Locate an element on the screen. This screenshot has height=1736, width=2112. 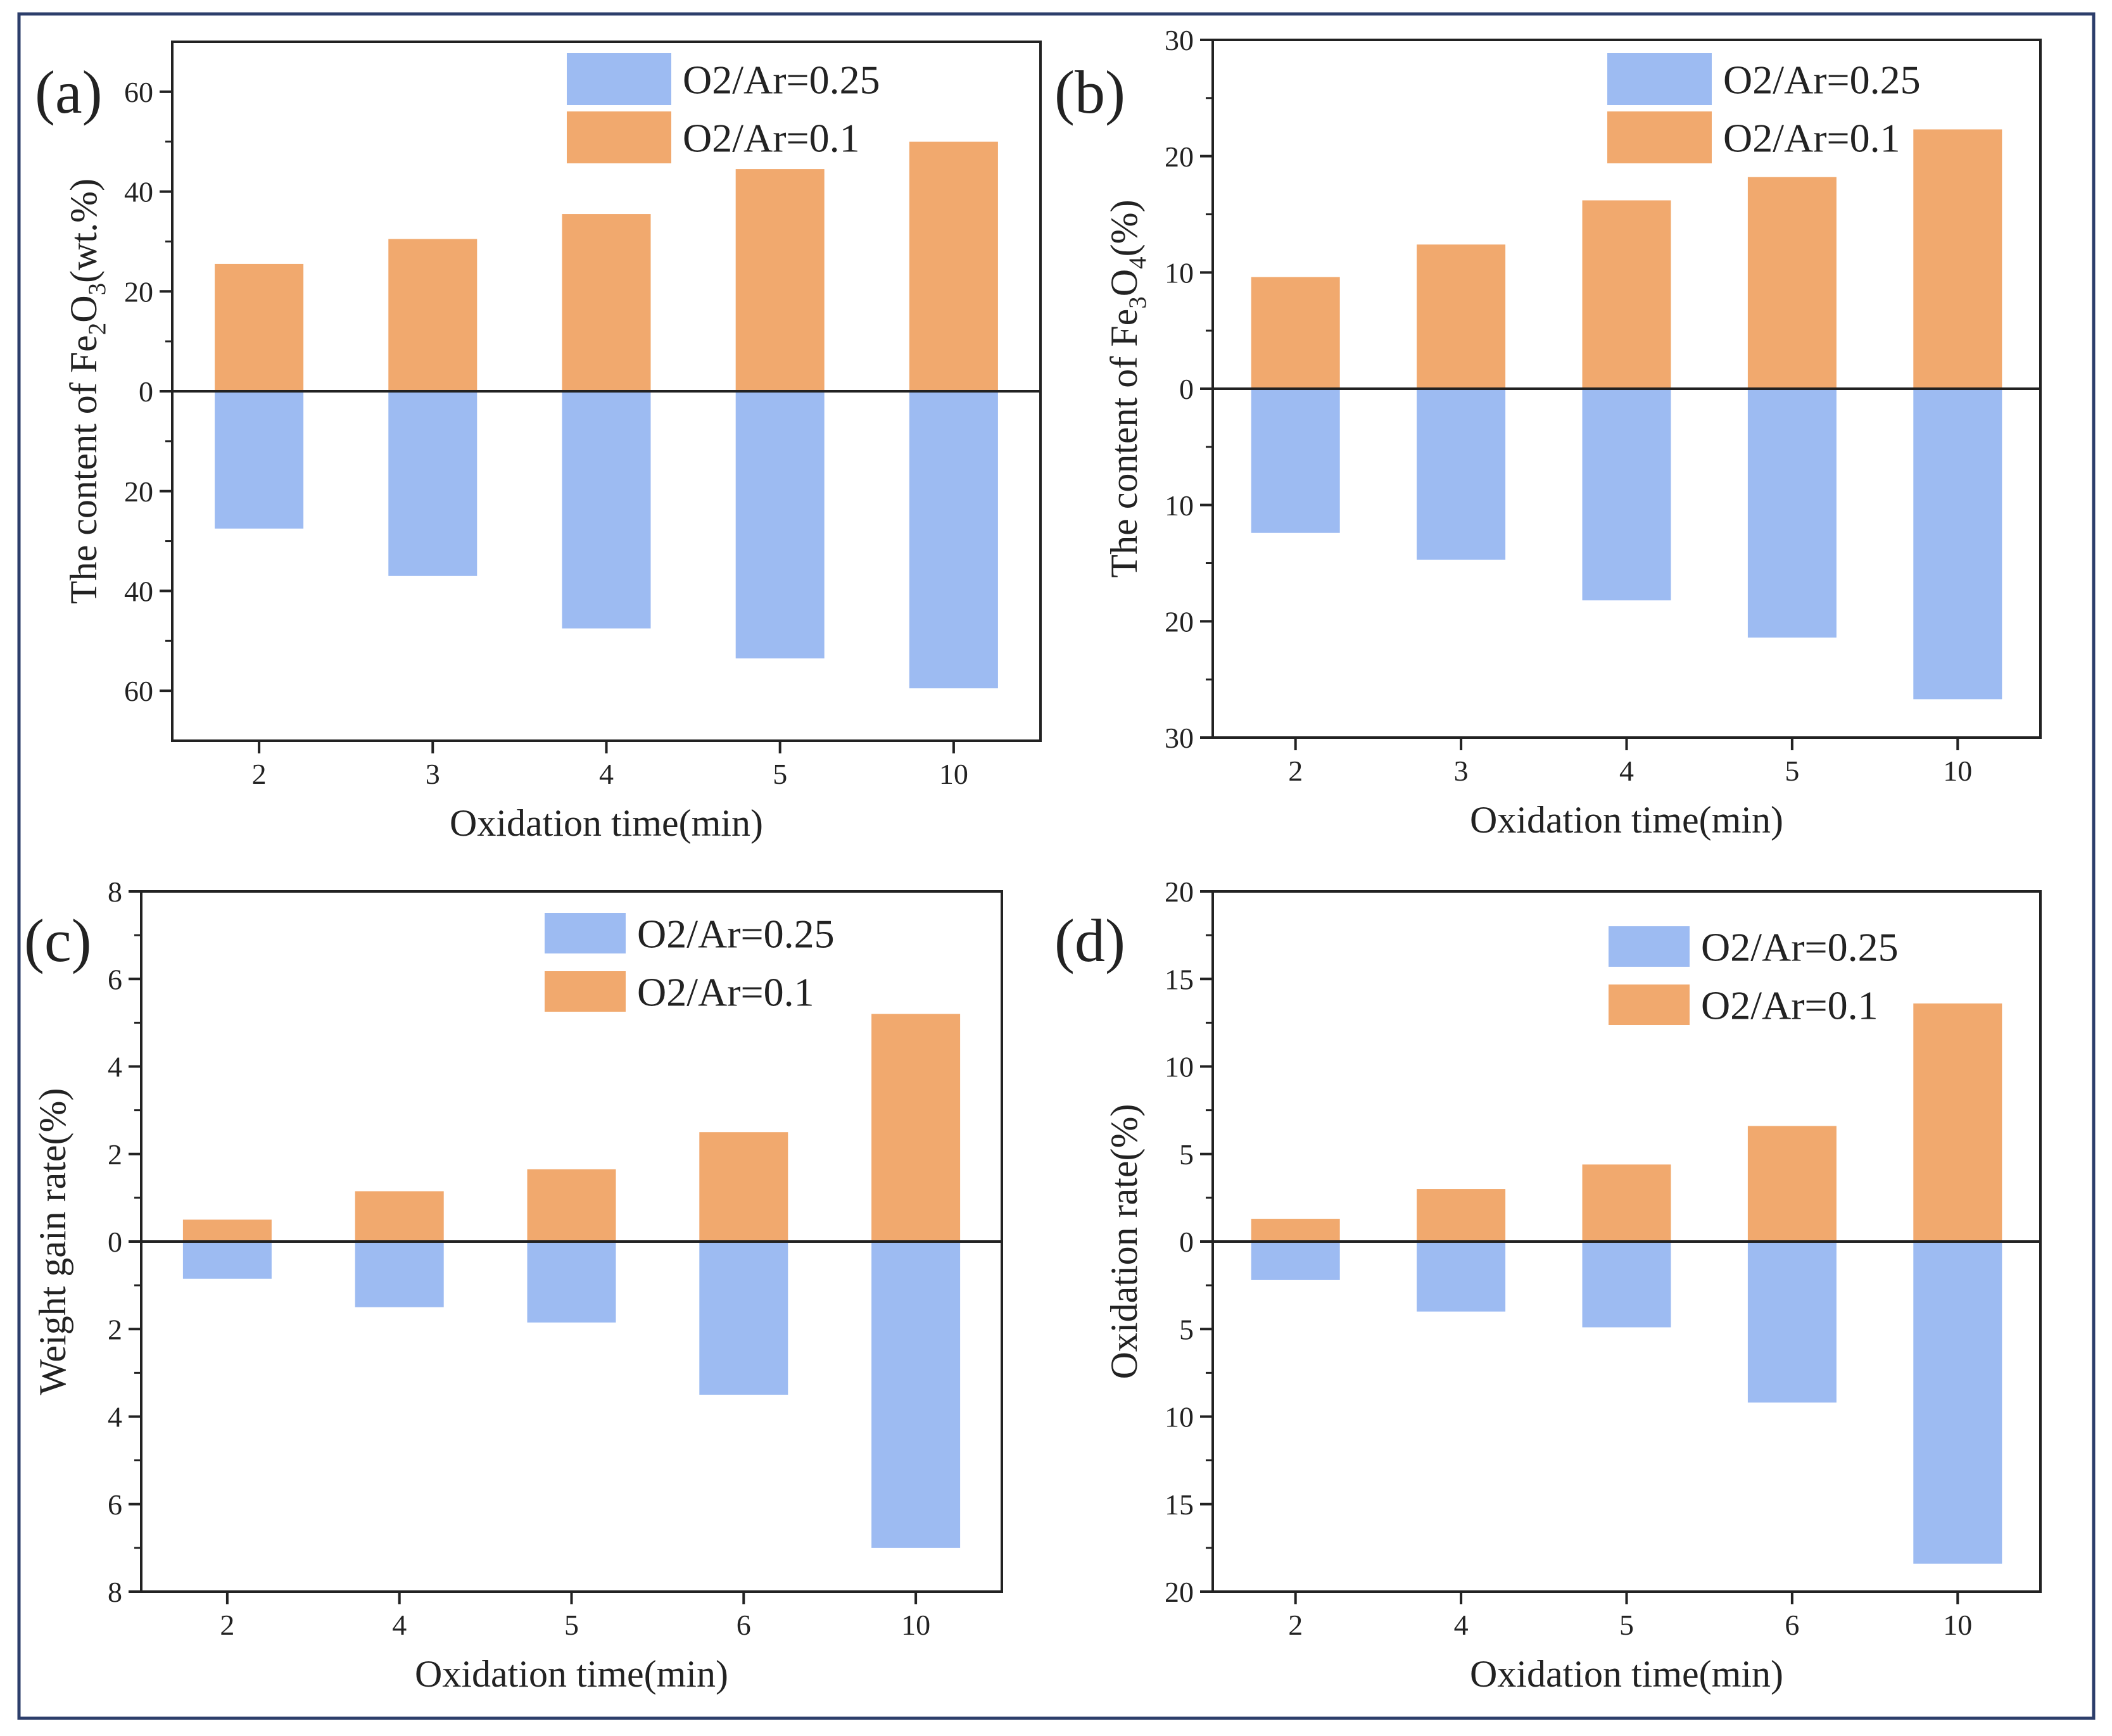
panel-label: (c) is located at coordinates (58, 940).